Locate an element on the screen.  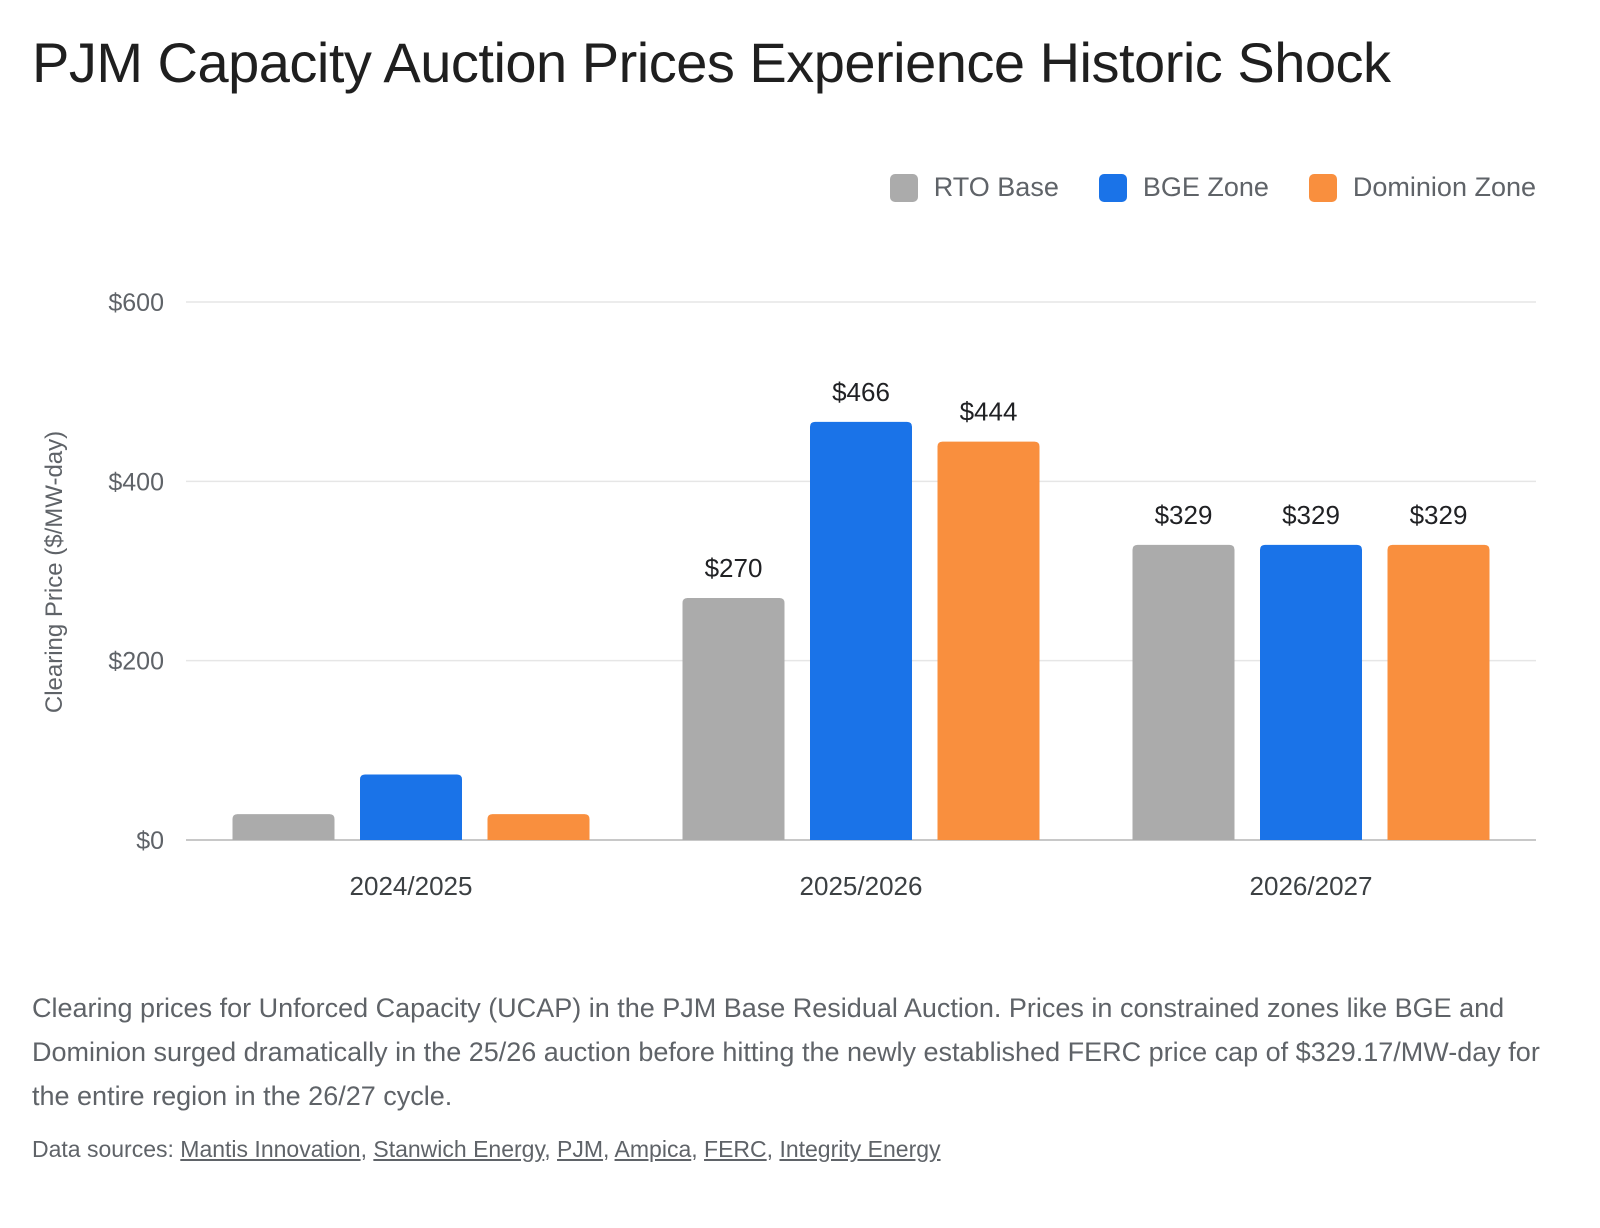
bar-value-label: $444 is located at coordinates (989, 412).